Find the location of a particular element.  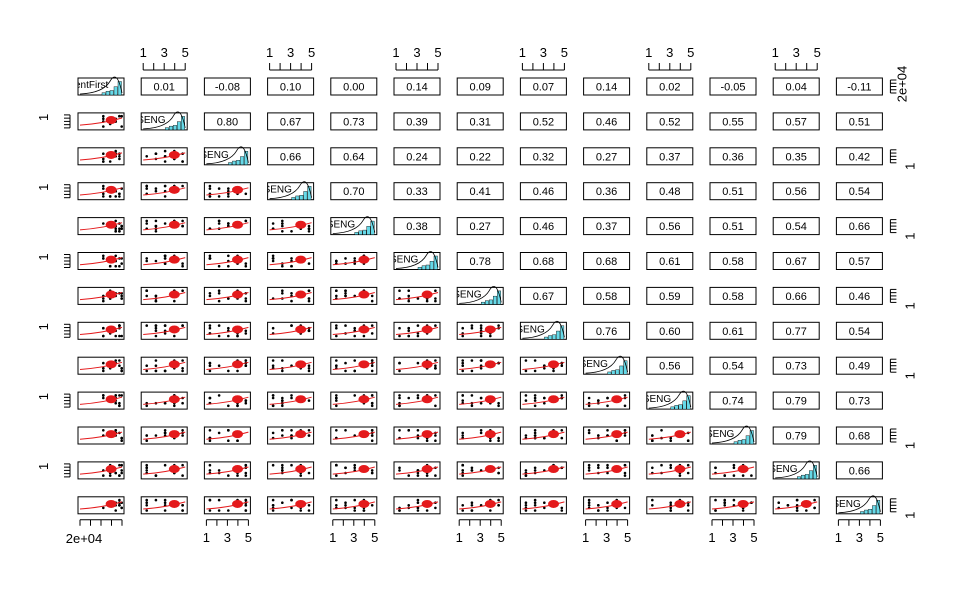

correlation-panel: 0.57 is located at coordinates (796, 121).